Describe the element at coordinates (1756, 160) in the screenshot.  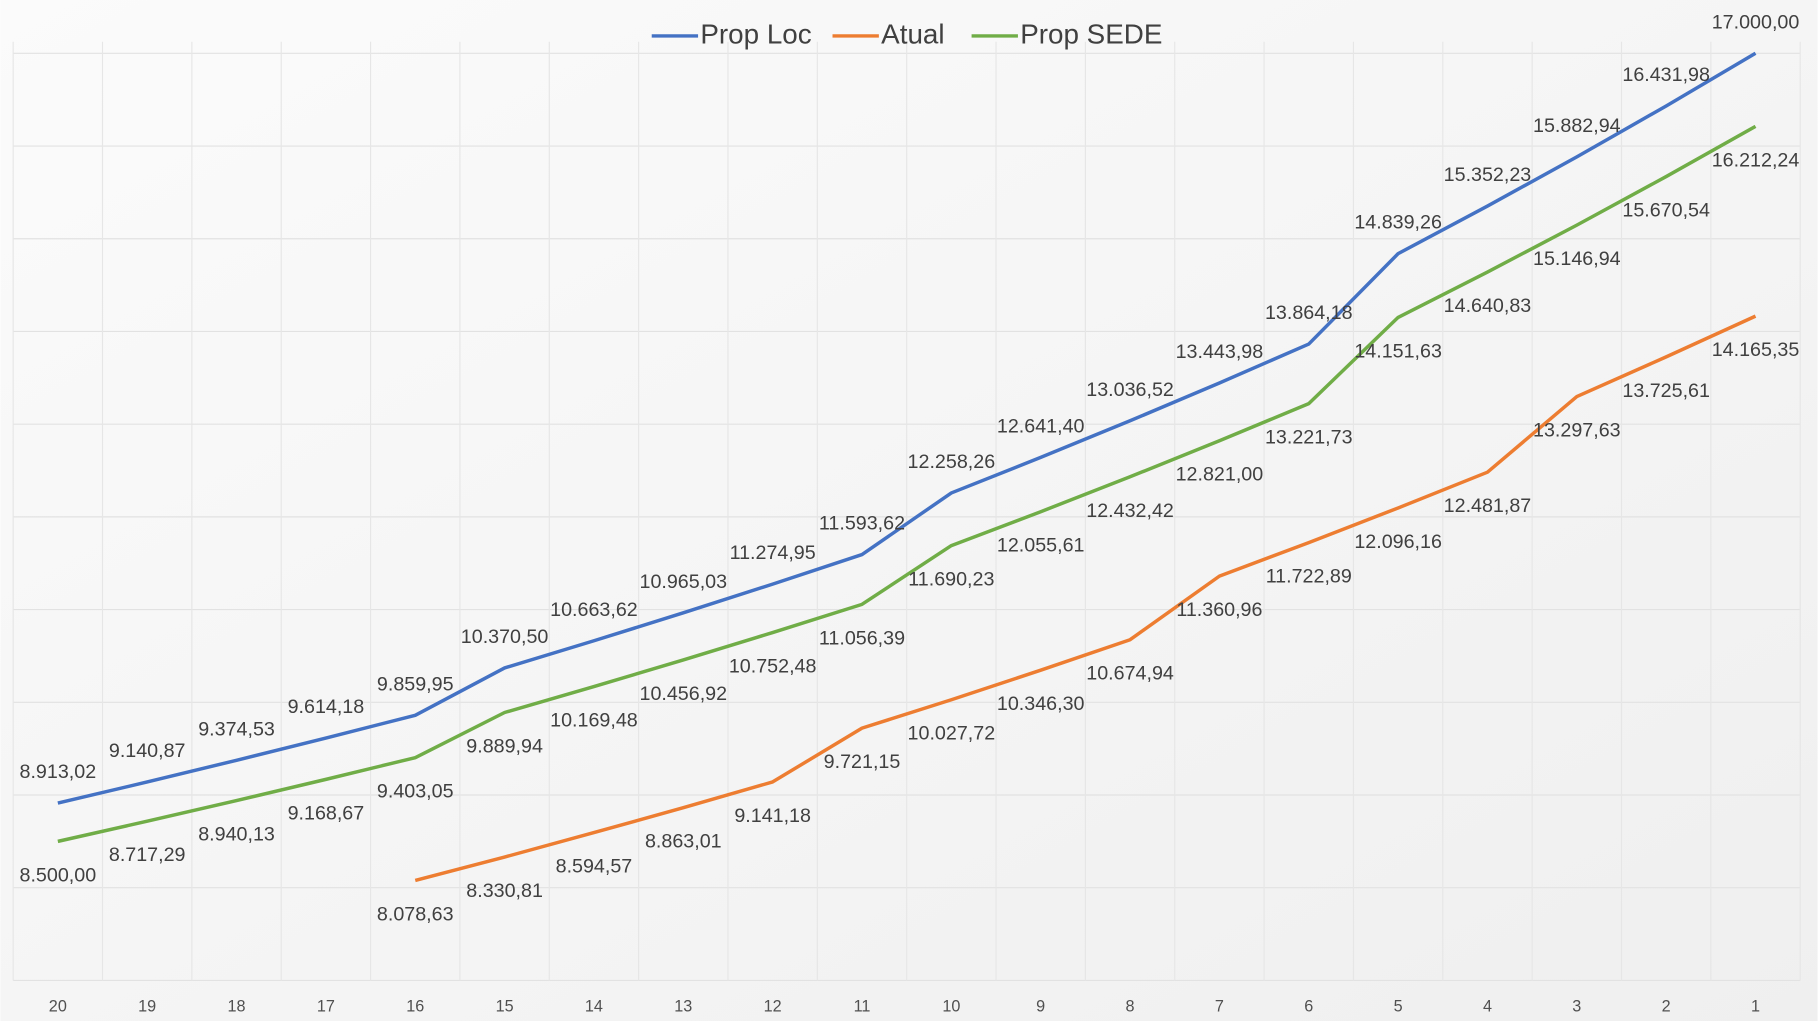
I see `data-label: 16.212,24` at that location.